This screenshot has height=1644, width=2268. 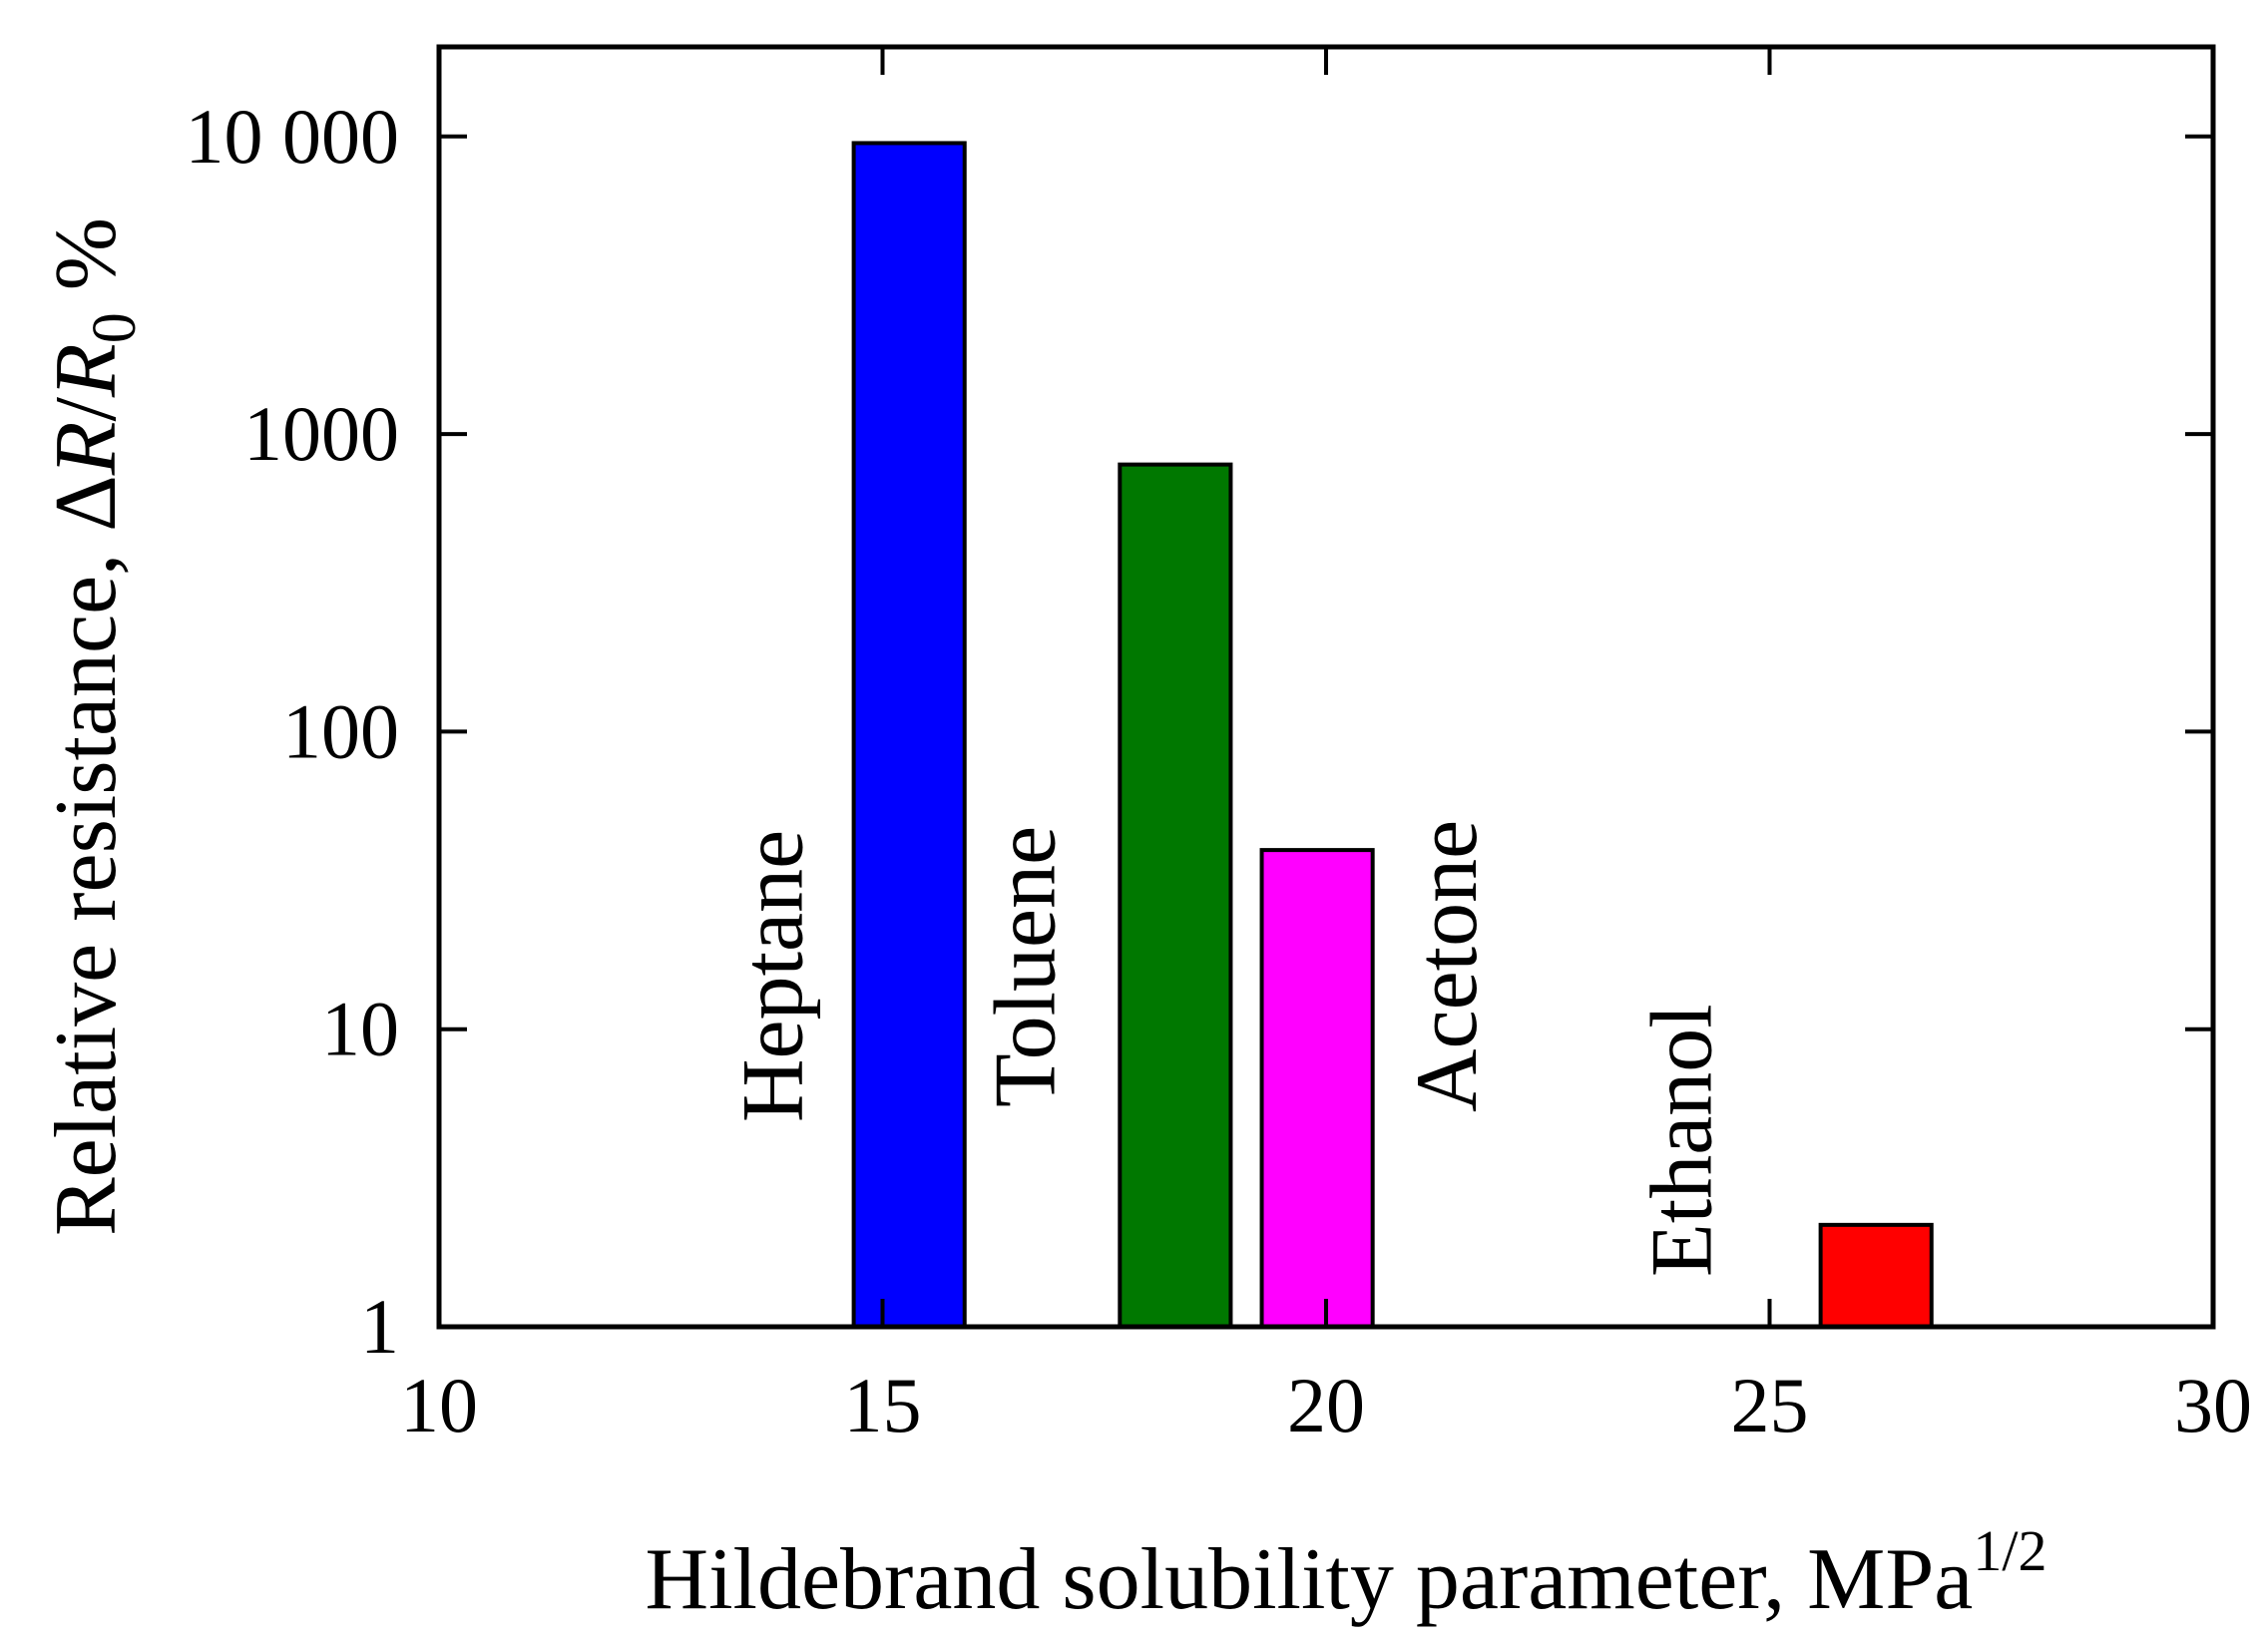 What do you see at coordinates (86, 264) in the screenshot?
I see `y-axis-title-suffix: %` at bounding box center [86, 264].